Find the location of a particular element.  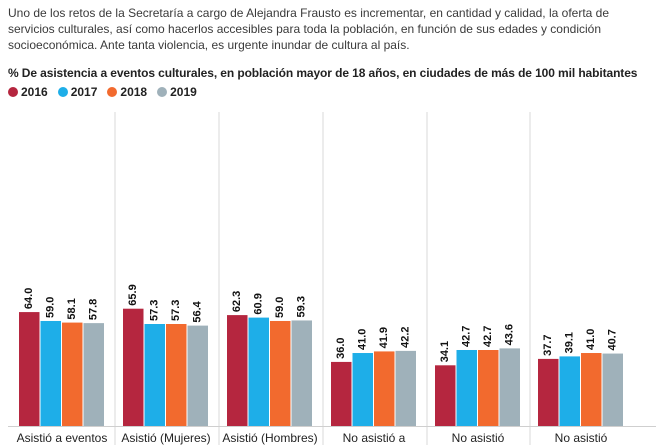

bar-asisti-a-eventos-2018 is located at coordinates (72, 374).